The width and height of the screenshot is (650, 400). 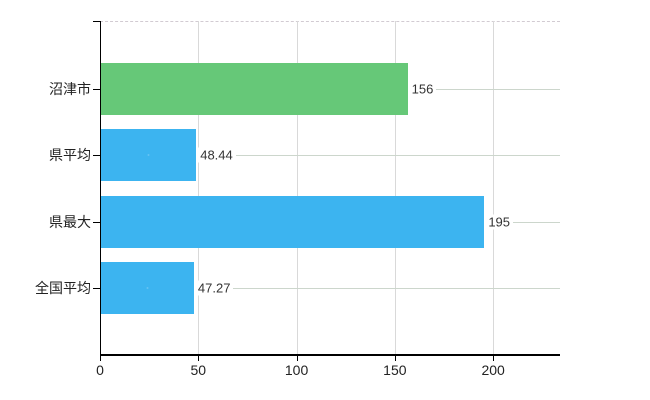 I want to click on plot-top-dashed-border, so click(x=330, y=21).